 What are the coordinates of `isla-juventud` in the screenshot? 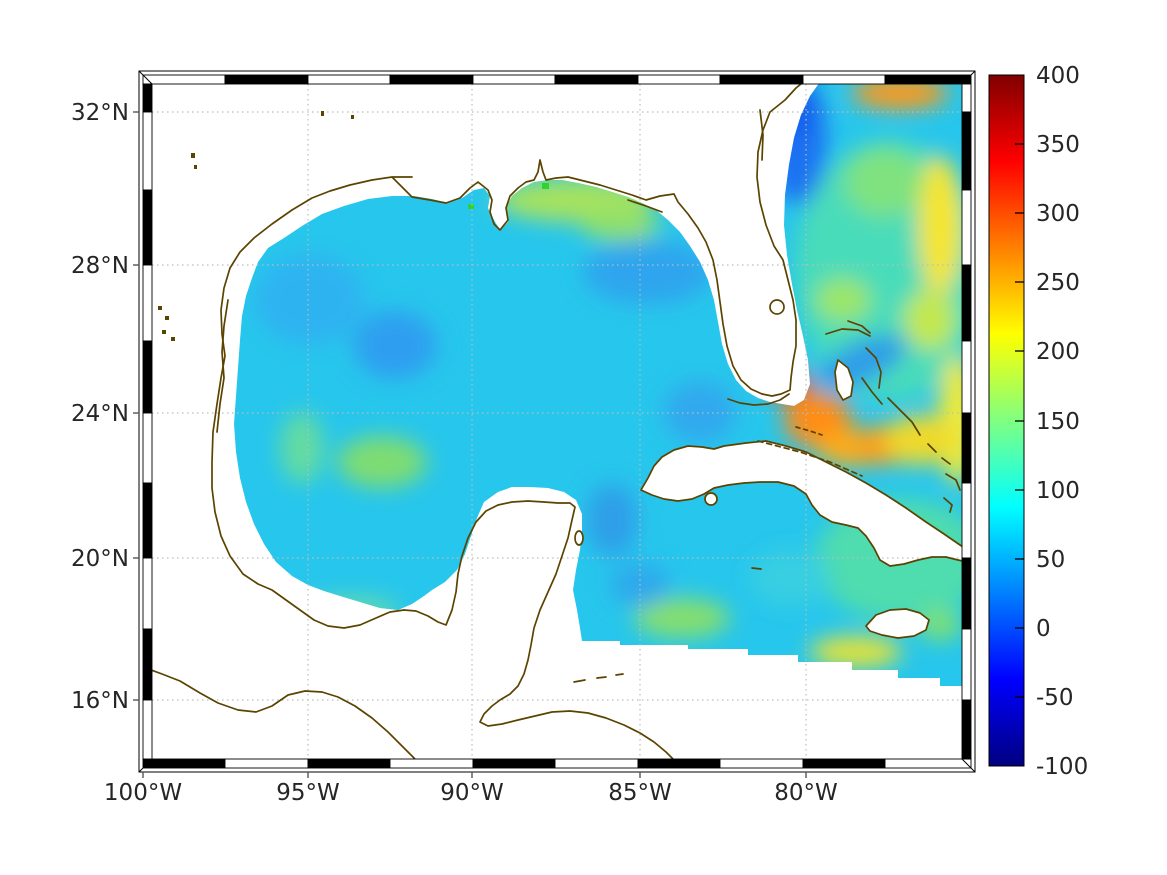 It's located at (711, 499).